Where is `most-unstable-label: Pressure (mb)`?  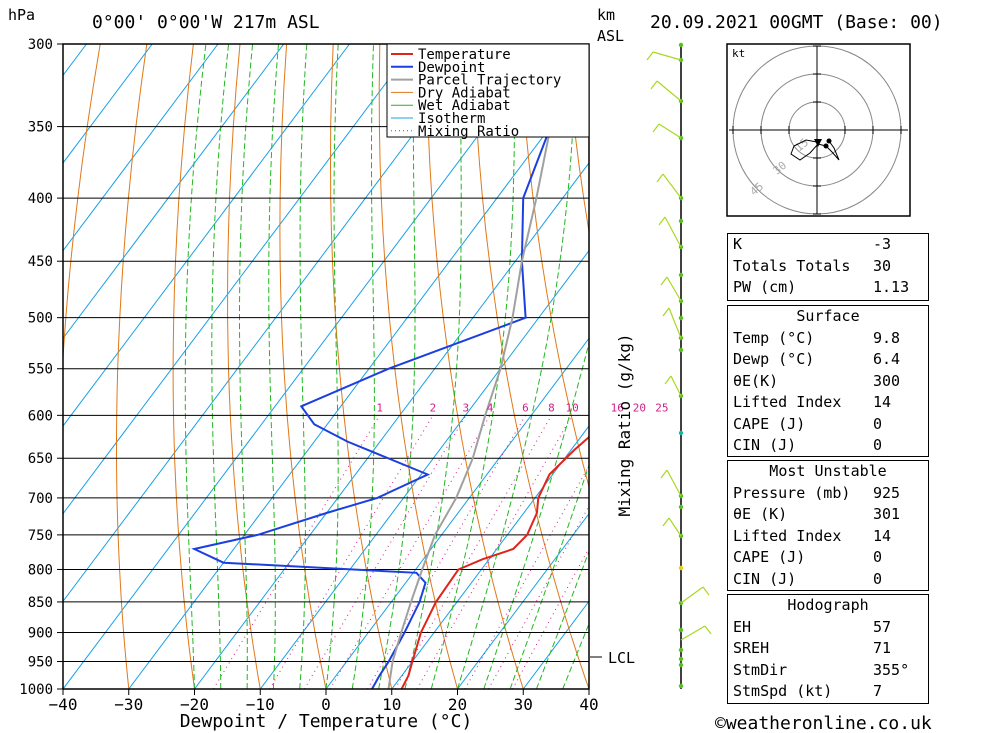
most-unstable-label: Pressure (mb) is located at coordinates (792, 492).